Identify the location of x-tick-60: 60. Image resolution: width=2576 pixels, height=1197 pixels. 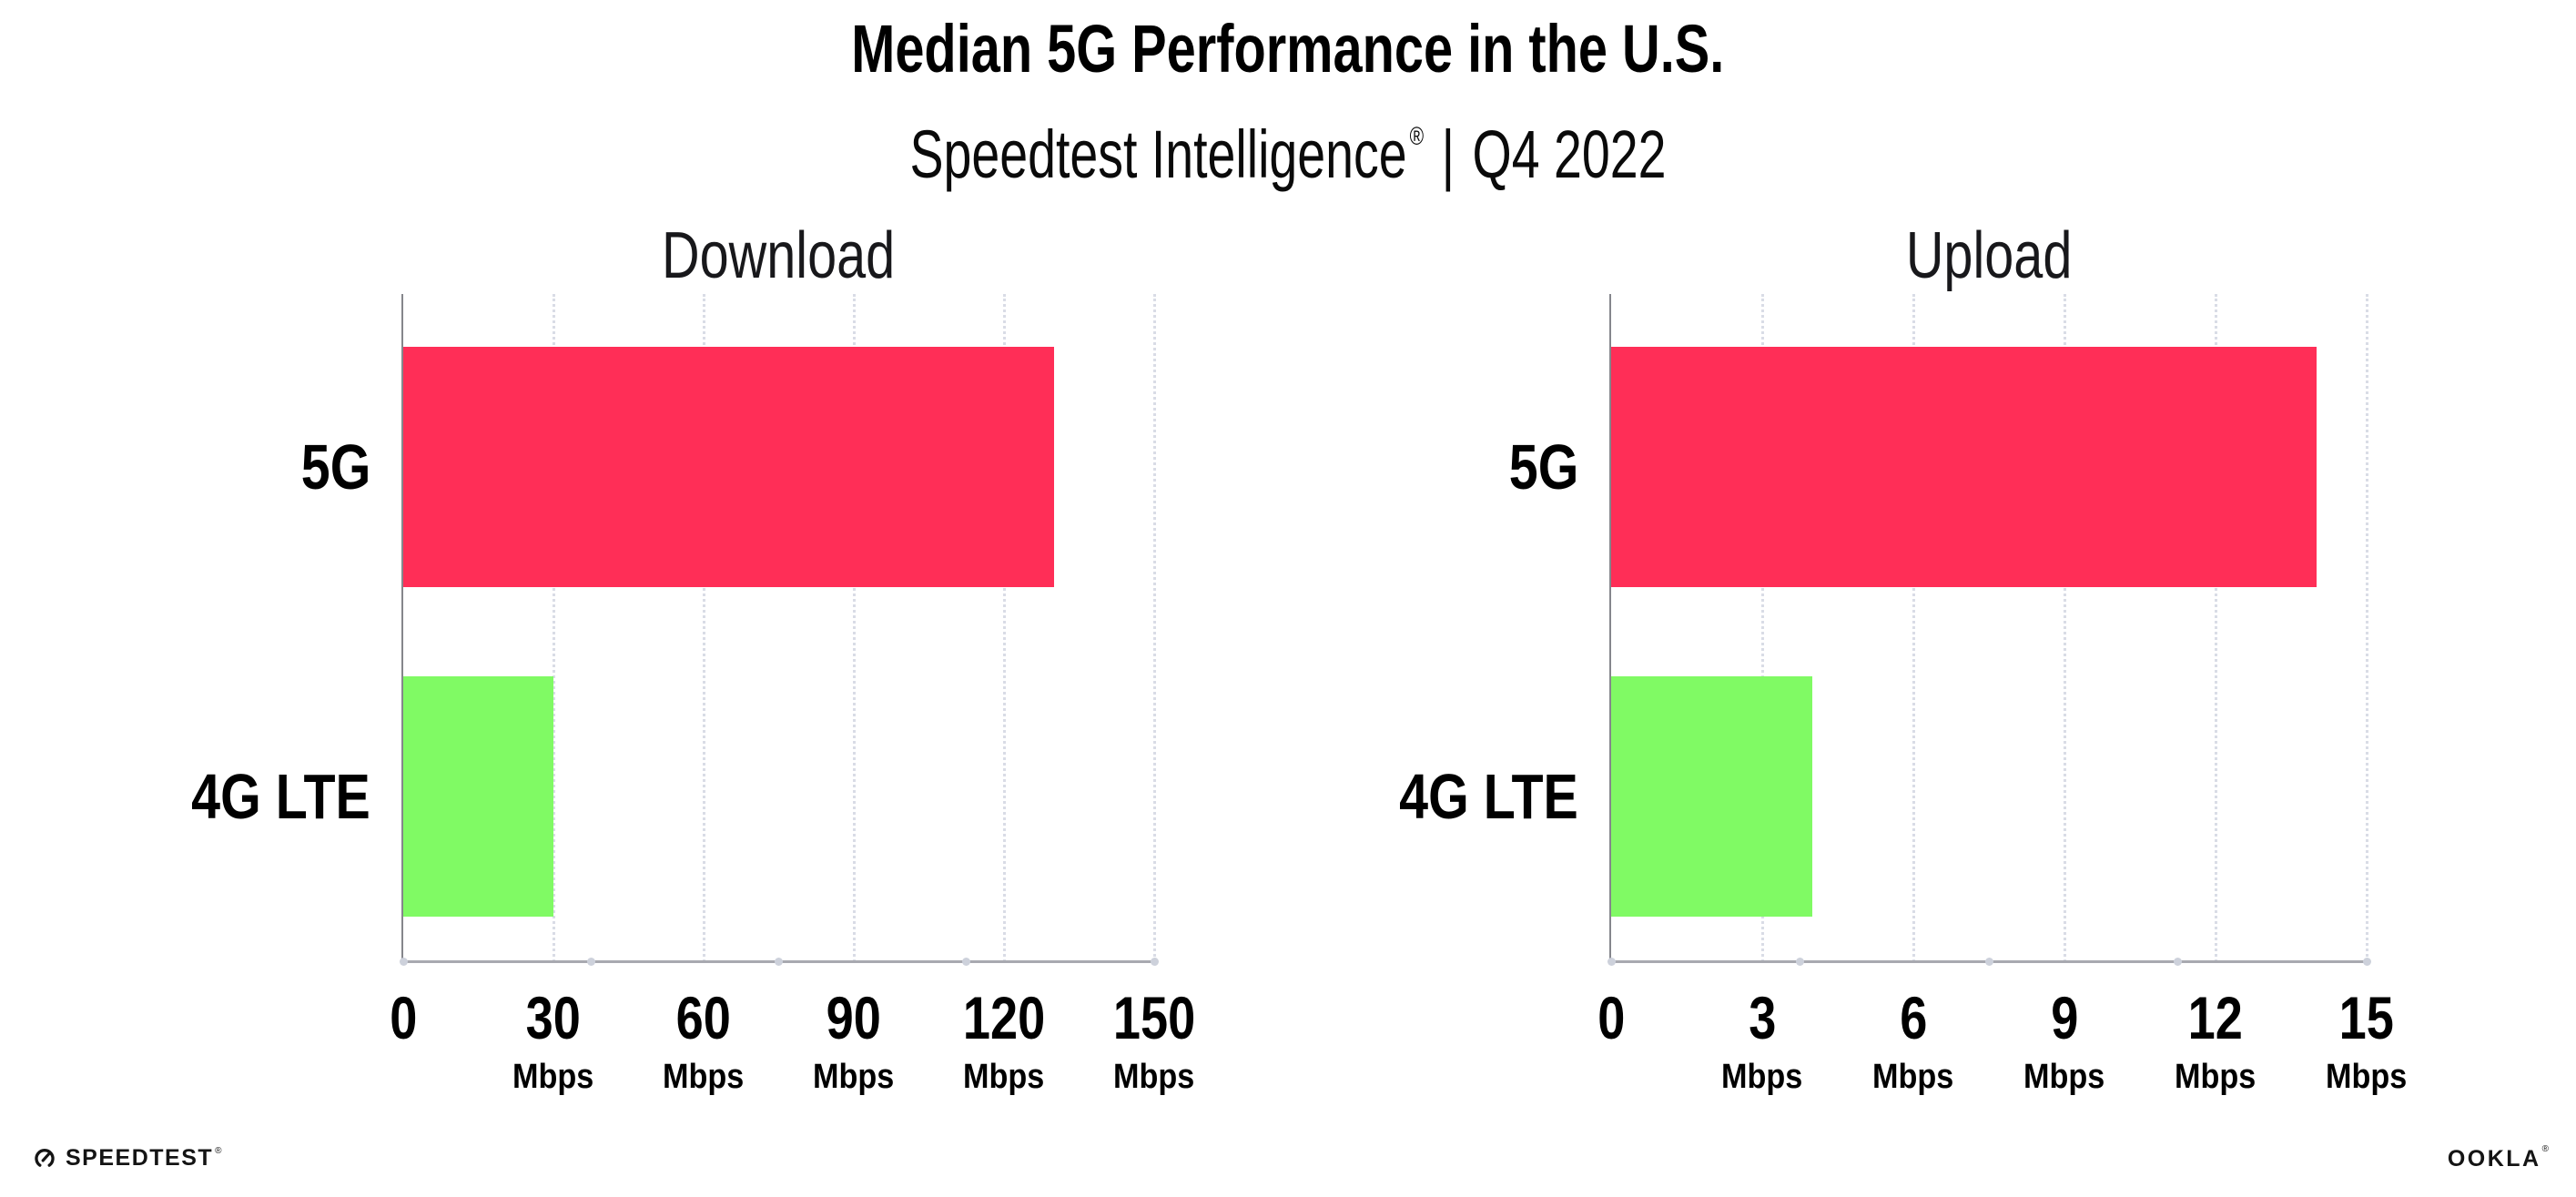
(703, 1018).